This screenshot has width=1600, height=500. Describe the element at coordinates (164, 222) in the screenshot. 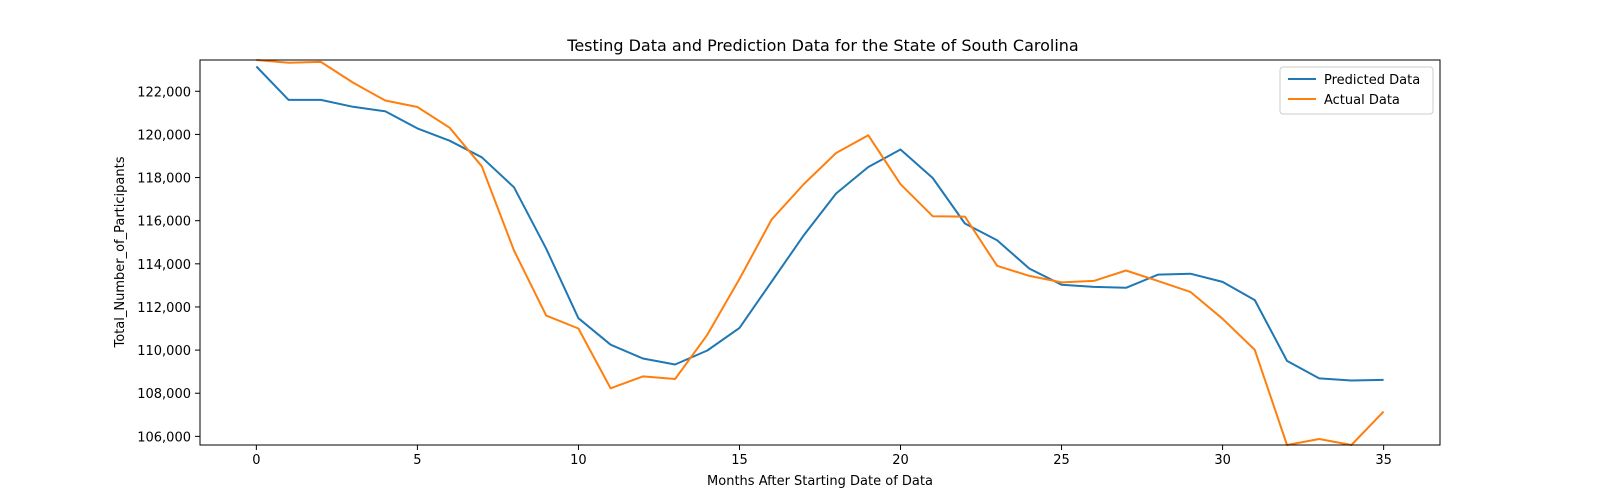

I see `y-tick-label: 116,000` at that location.